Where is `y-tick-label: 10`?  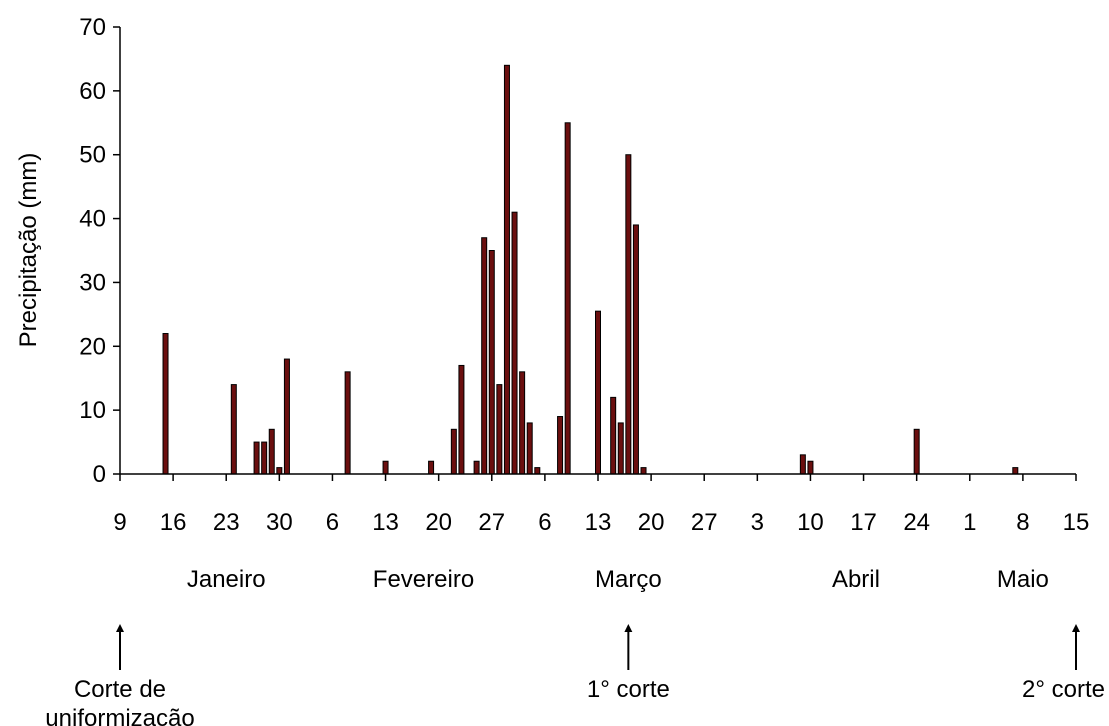
y-tick-label: 10 is located at coordinates (92, 410).